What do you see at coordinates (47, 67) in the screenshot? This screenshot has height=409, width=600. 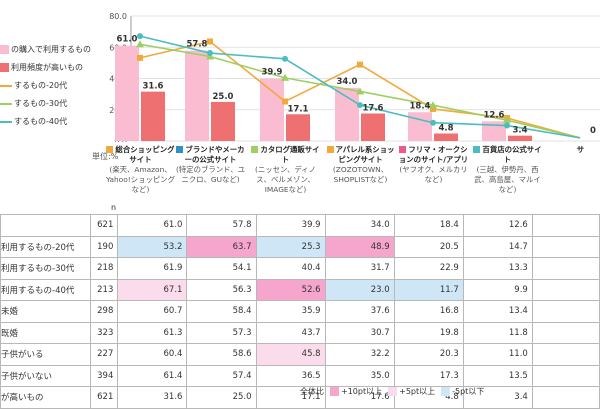 I see `legend-label: 利用頻度が高いもの` at bounding box center [47, 67].